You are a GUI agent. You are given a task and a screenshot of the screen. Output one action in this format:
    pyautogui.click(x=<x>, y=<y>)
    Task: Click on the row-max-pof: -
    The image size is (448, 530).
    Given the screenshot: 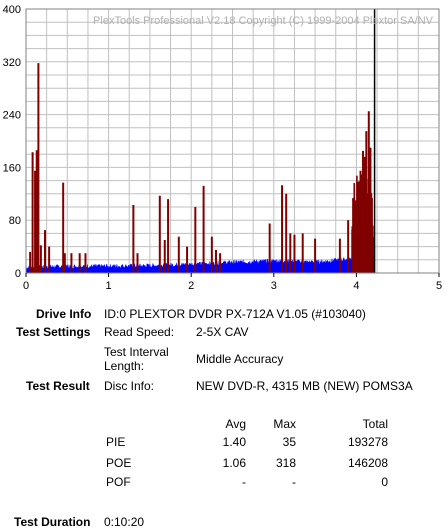 What is the action you would take?
    pyautogui.click(x=294, y=482)
    